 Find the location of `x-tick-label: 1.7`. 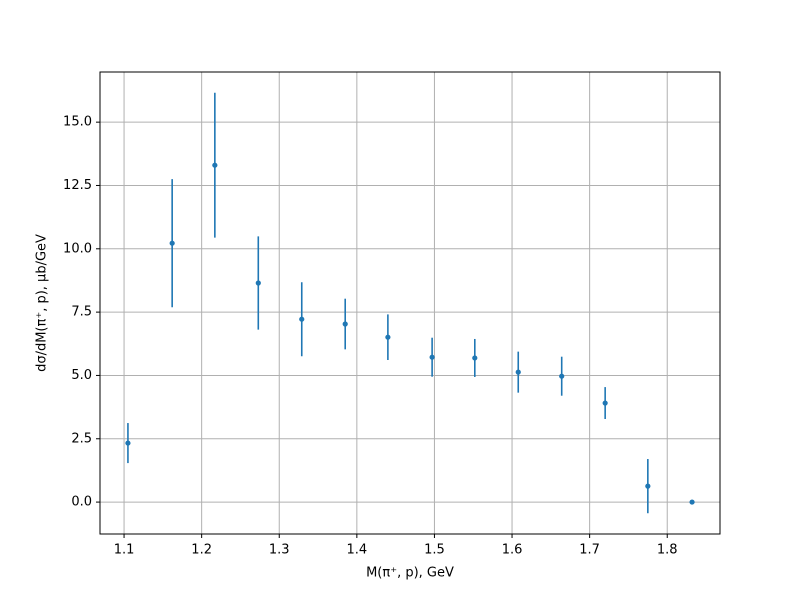

x-tick-label: 1.7 is located at coordinates (589, 550).